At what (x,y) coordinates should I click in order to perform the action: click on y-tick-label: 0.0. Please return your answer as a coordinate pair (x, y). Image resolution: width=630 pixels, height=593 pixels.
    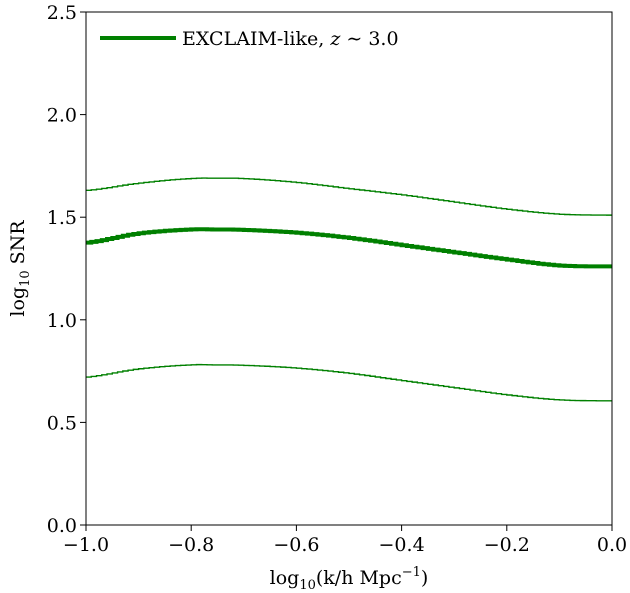
    Looking at the image, I should click on (62, 526).